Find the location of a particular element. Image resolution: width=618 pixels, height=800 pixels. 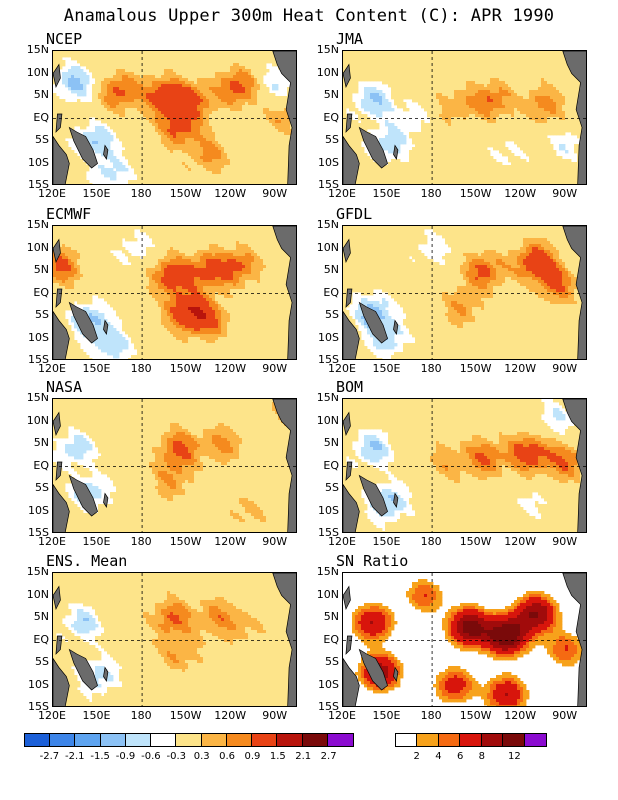

map-panel-jma is located at coordinates (464, 117).